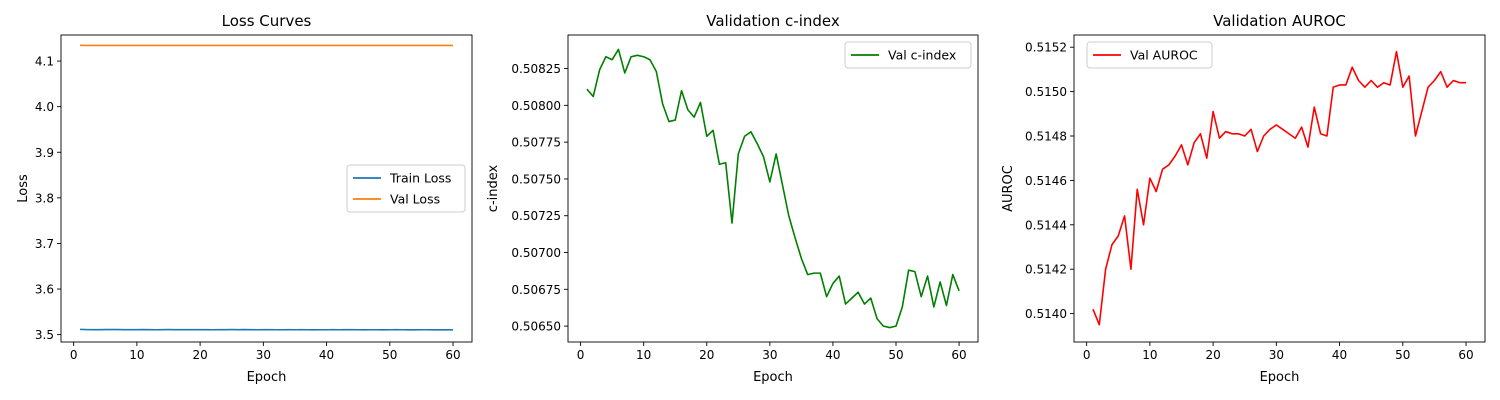  What do you see at coordinates (1046, 314) in the screenshot?
I see `y-tick-label: 0.5140` at bounding box center [1046, 314].